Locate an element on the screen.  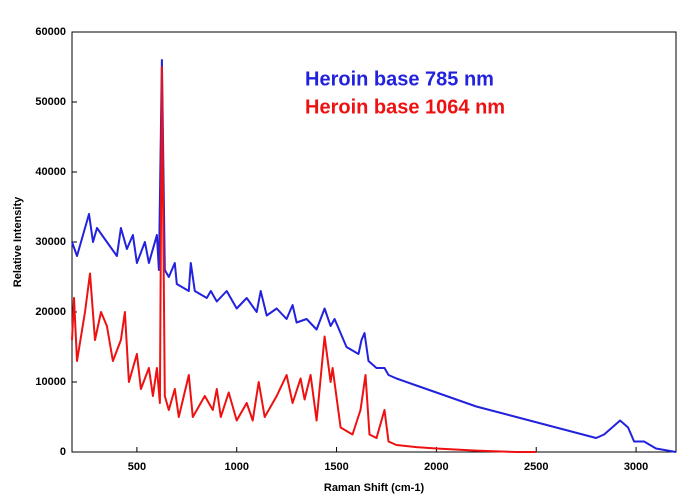
legend-label: Heroin base 1064 nm is located at coordinates (405, 107).